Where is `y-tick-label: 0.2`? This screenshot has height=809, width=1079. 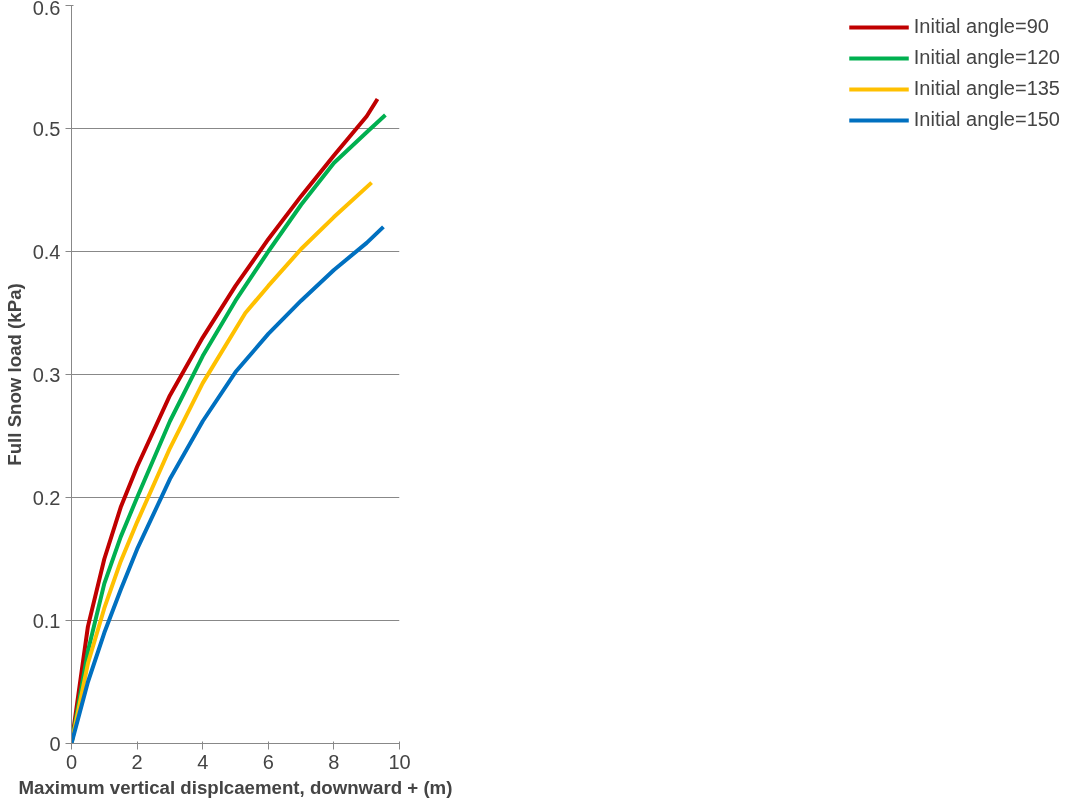
y-tick-label: 0.2 is located at coordinates (46, 497).